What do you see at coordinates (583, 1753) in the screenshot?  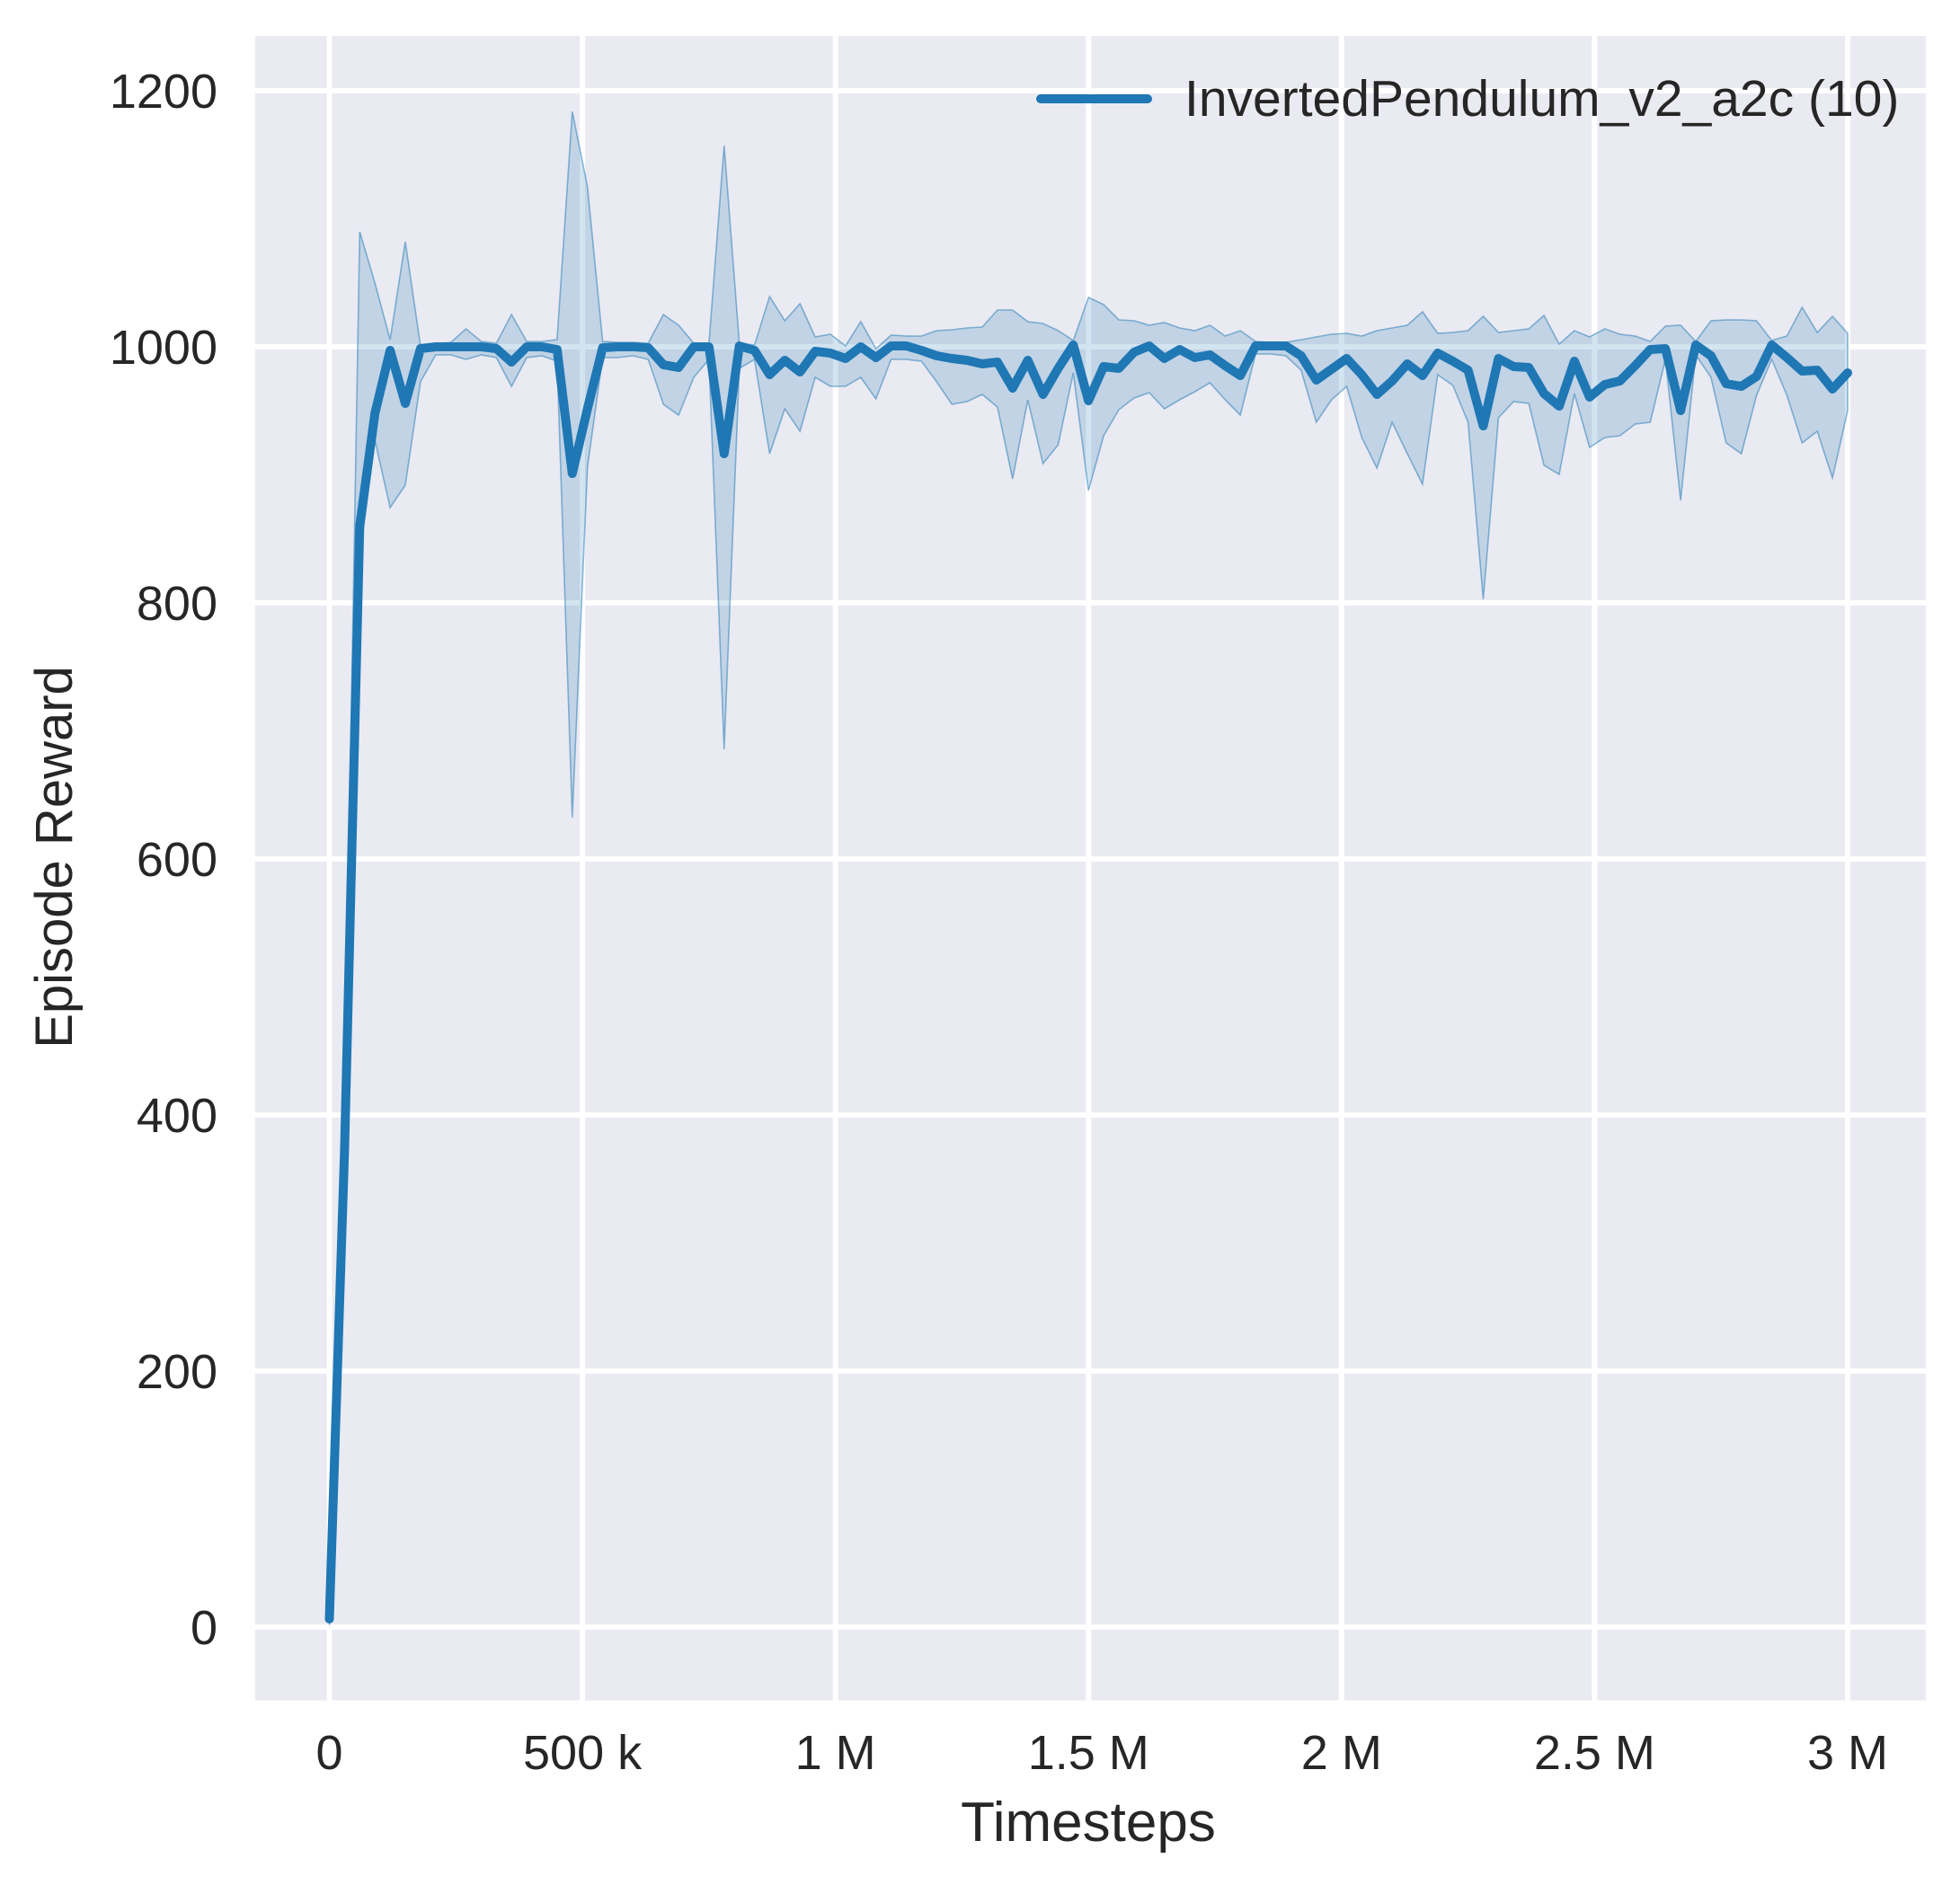 I see `svg-text: 500 k` at bounding box center [583, 1753].